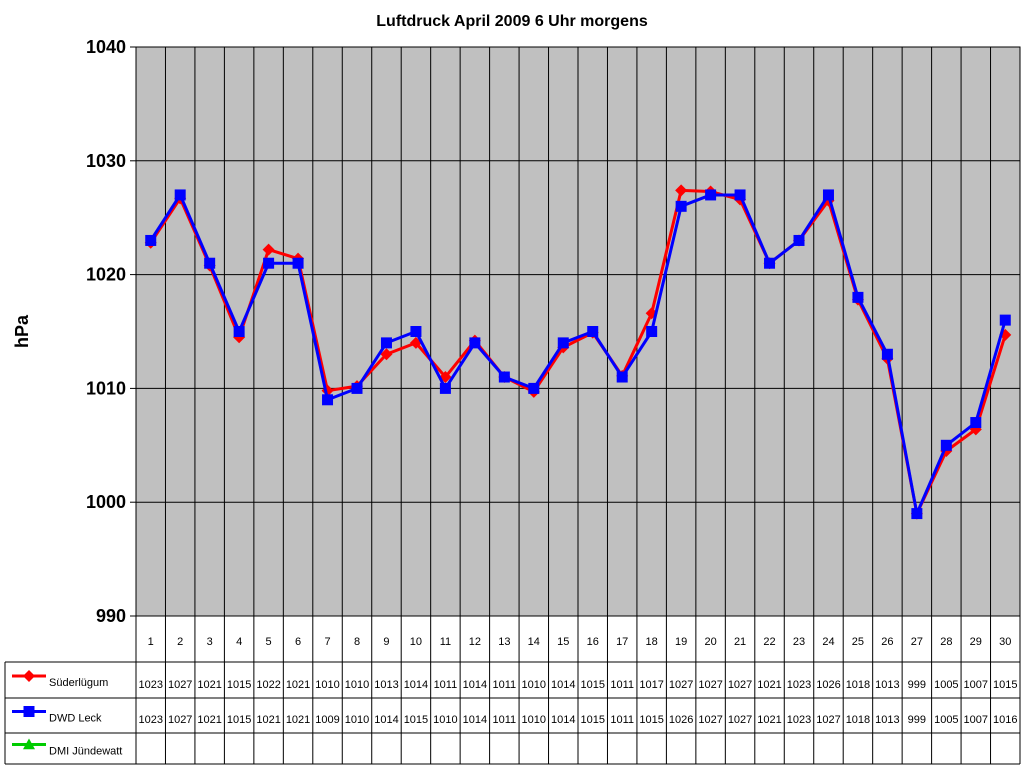  What do you see at coordinates (976, 685) in the screenshot?
I see `table-cell: 1007` at bounding box center [976, 685].